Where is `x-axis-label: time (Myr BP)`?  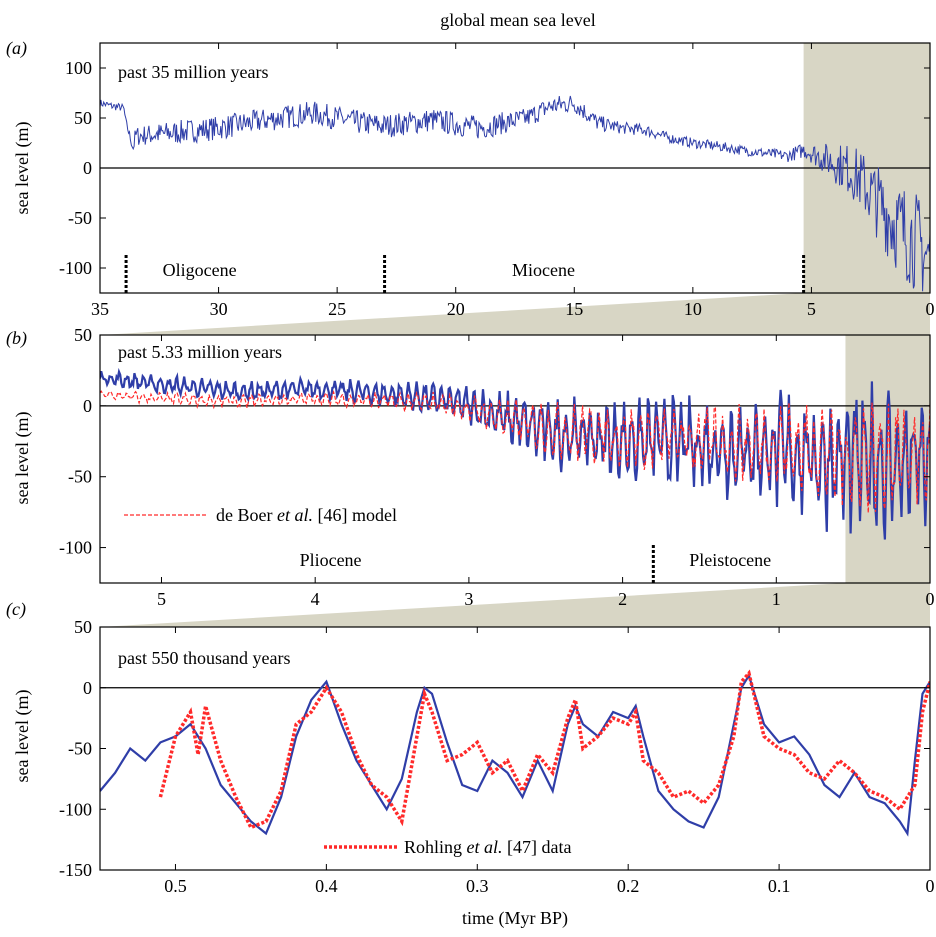 x-axis-label: time (Myr BP) is located at coordinates (515, 918).